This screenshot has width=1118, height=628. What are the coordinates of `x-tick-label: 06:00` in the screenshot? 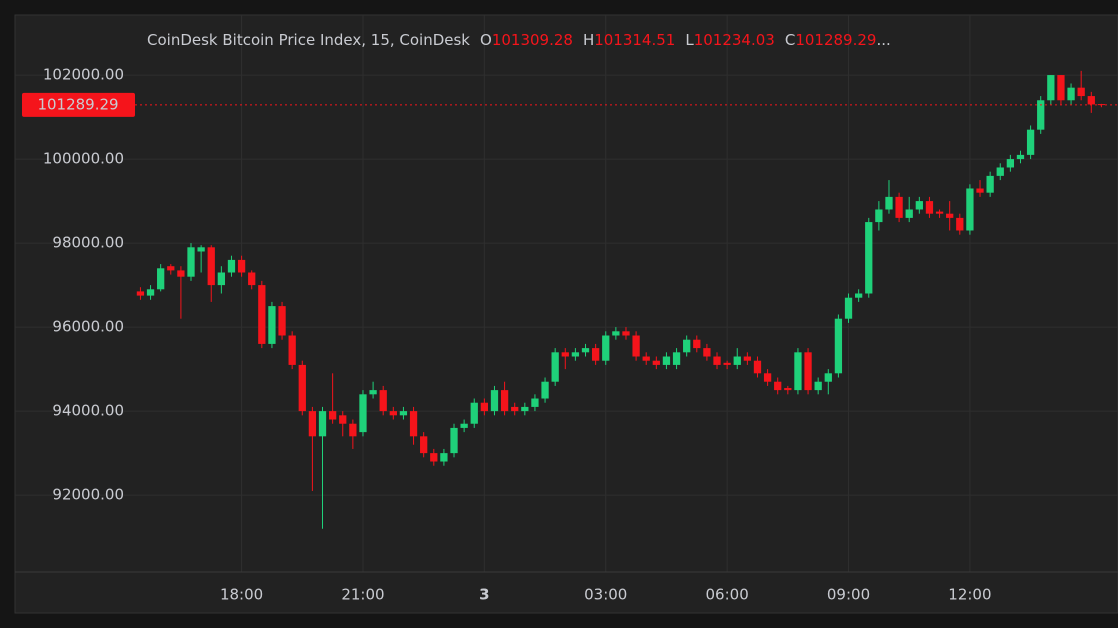 It's located at (727, 595).